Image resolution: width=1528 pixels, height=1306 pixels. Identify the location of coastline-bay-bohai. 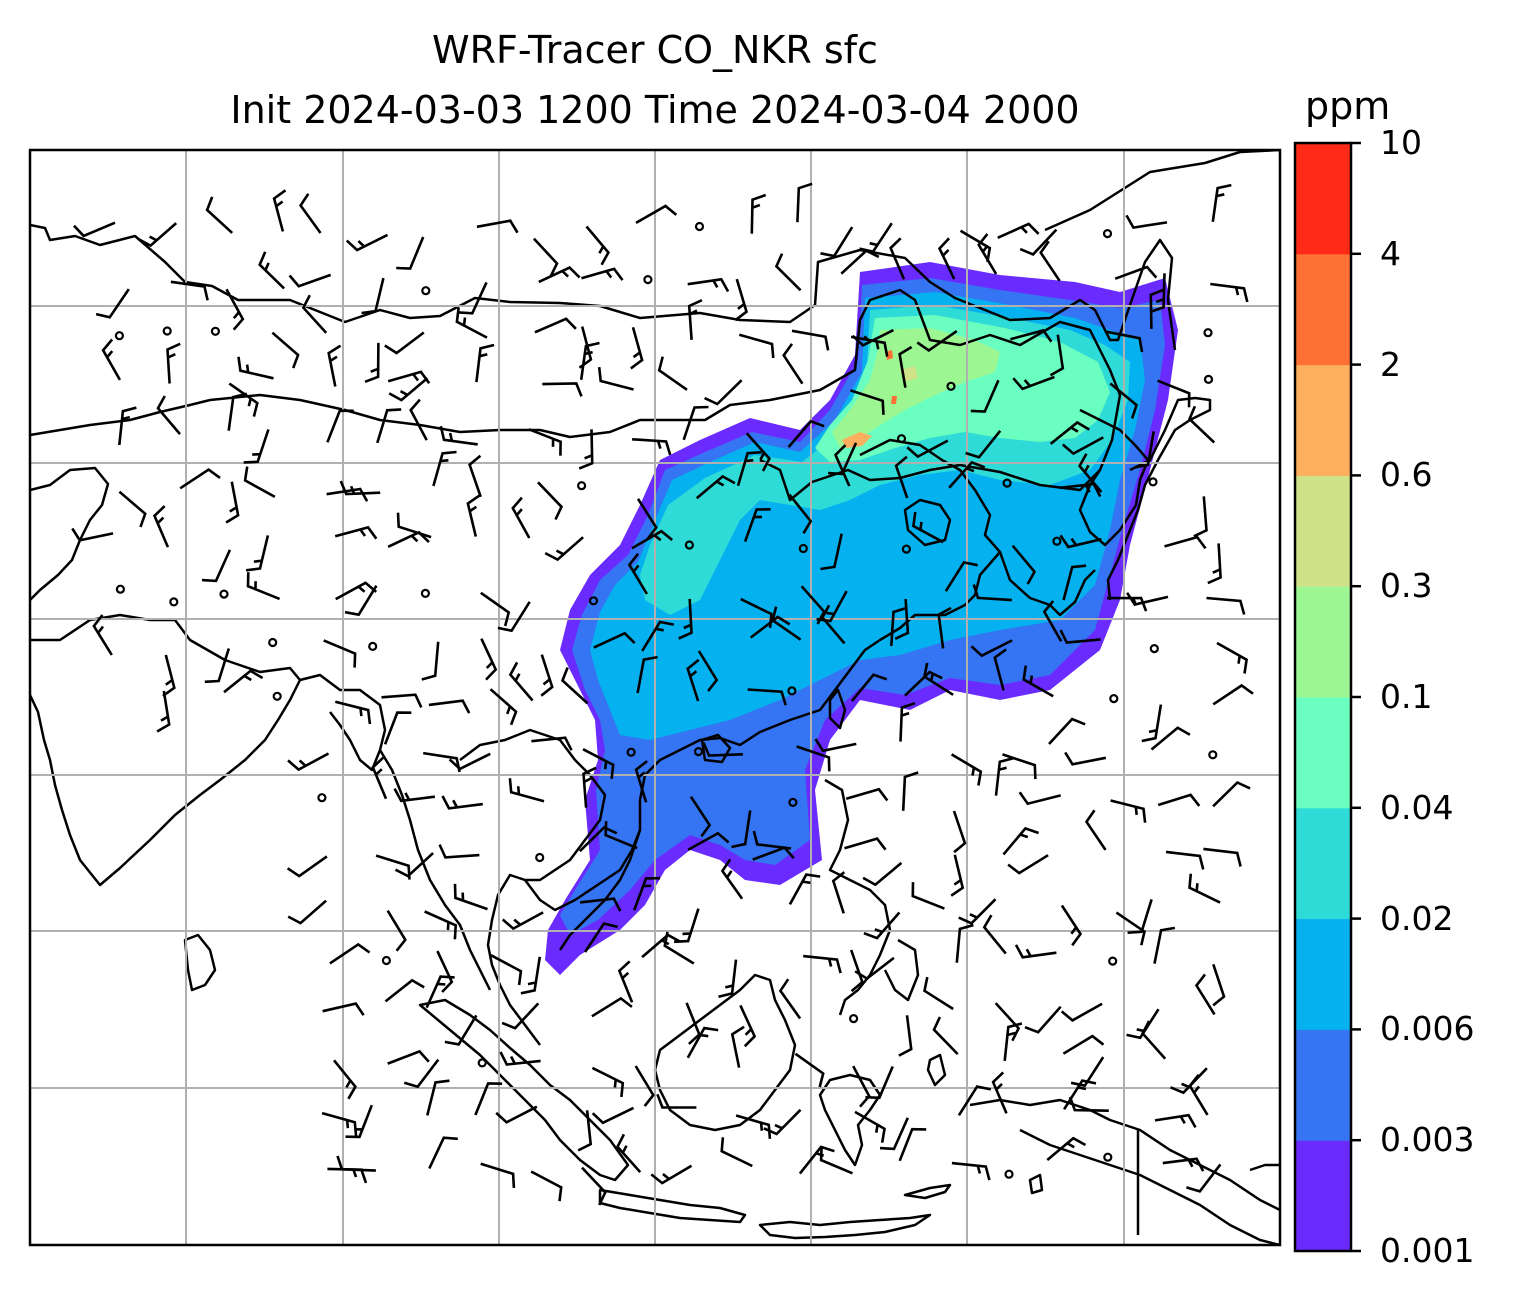
(927, 522).